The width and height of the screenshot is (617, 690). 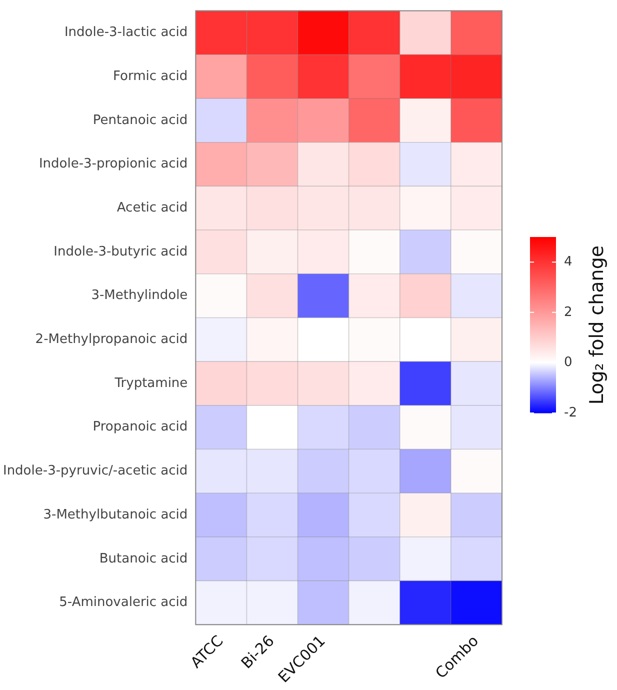 What do you see at coordinates (152, 208) in the screenshot?
I see `y-tick-label: Acetic acid` at bounding box center [152, 208].